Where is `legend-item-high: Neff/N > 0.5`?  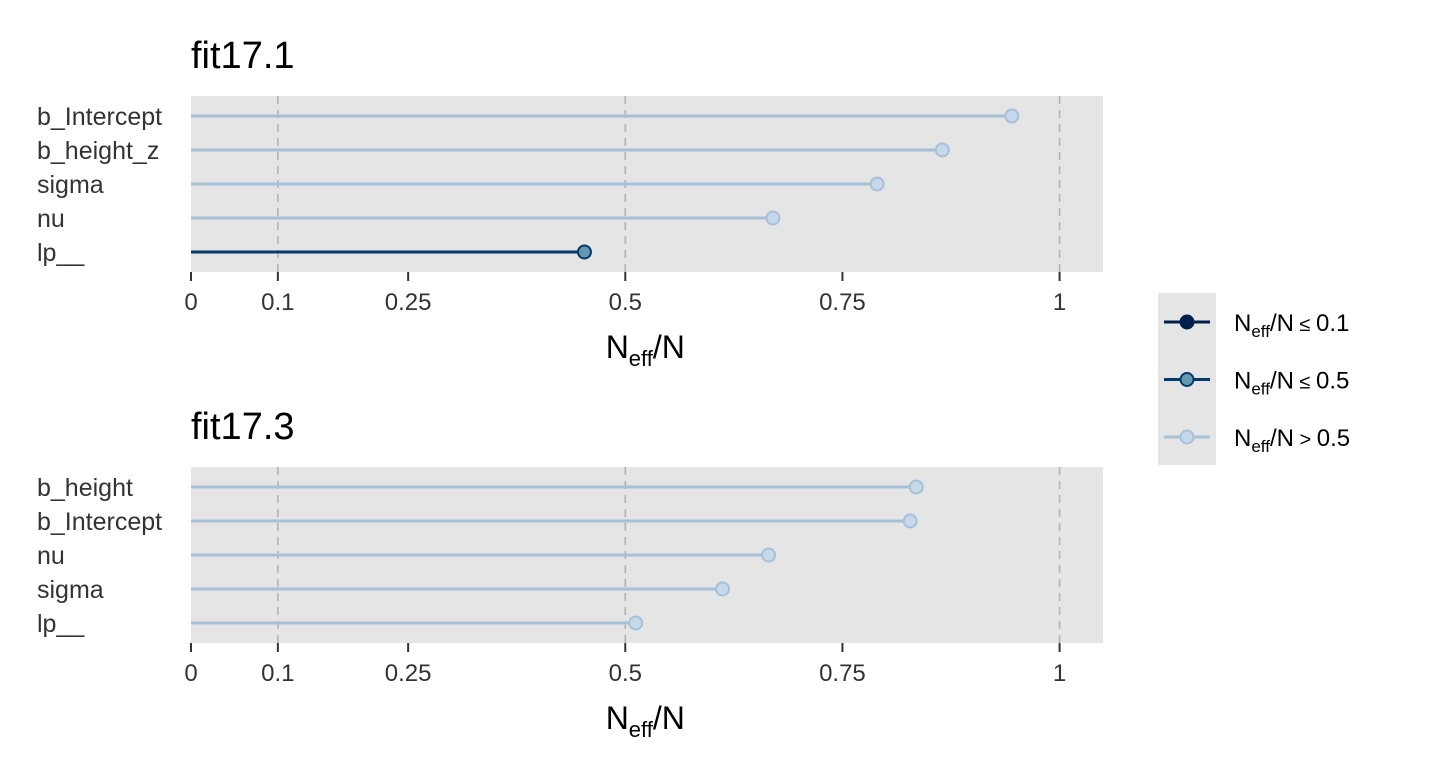 legend-item-high: Neff/N > 0.5 is located at coordinates (1257, 440).